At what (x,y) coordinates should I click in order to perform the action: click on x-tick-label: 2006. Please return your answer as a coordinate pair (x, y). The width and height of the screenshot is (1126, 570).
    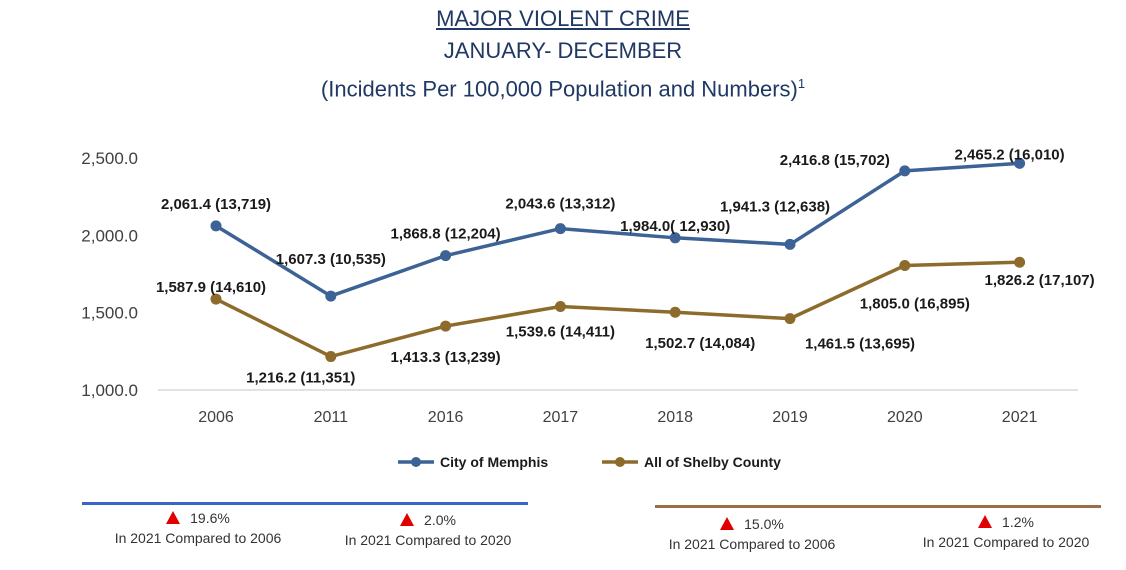
    Looking at the image, I should click on (216, 417).